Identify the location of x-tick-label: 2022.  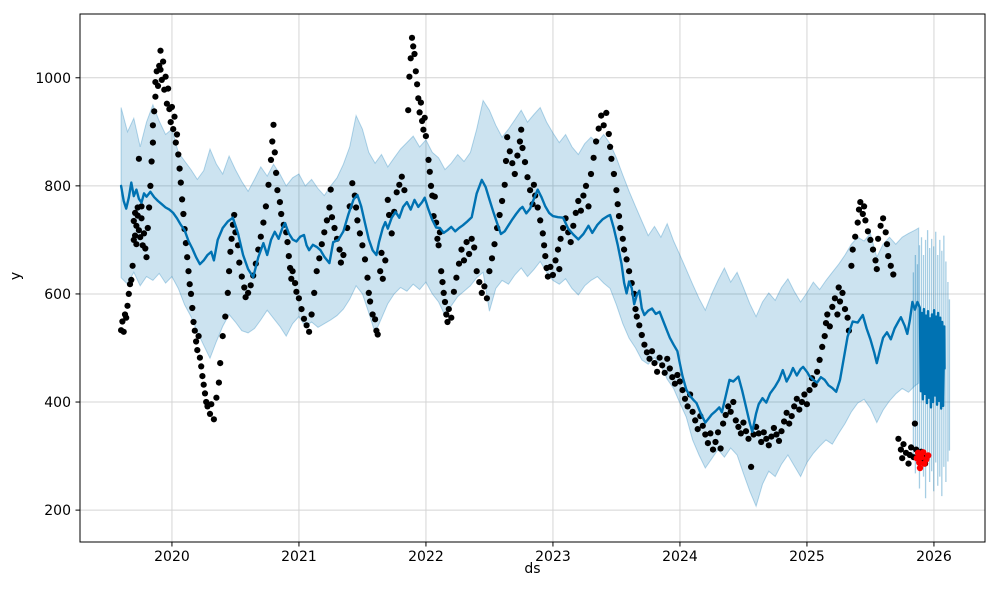
(426, 557).